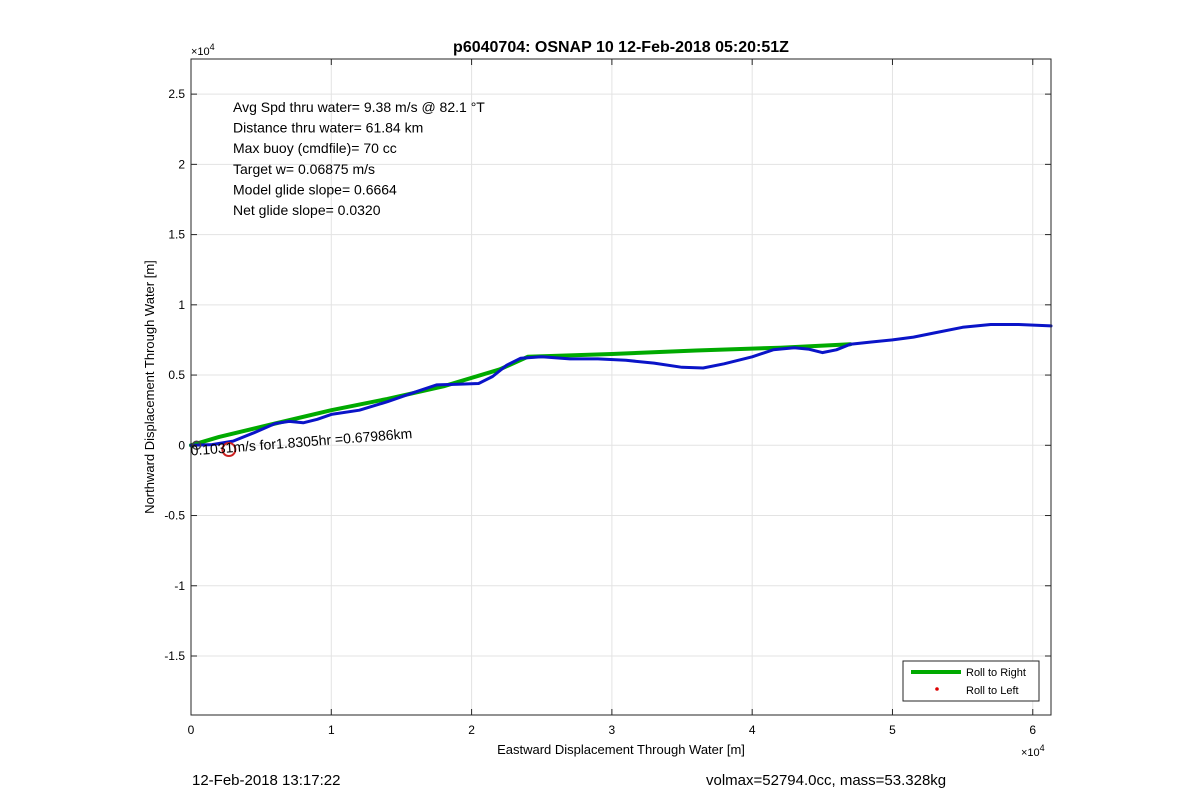 The image size is (1200, 804). What do you see at coordinates (992, 691) in the screenshot?
I see `legend-roll-left-label: Roll to Left` at bounding box center [992, 691].